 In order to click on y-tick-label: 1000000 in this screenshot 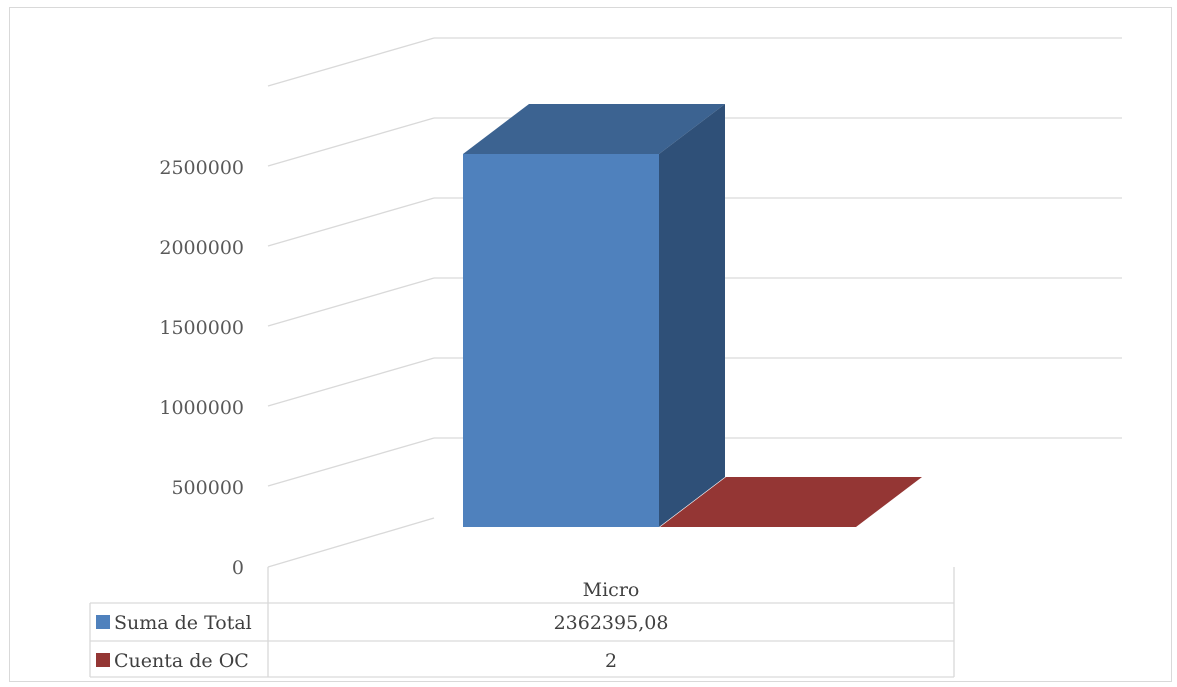, I will do `click(201, 408)`.